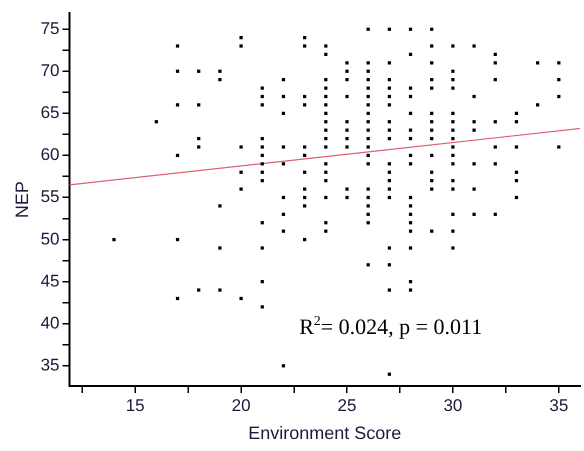 This screenshot has height=451, width=584. Describe the element at coordinates (50, 322) in the screenshot. I see `y-tick-label: 40` at that location.